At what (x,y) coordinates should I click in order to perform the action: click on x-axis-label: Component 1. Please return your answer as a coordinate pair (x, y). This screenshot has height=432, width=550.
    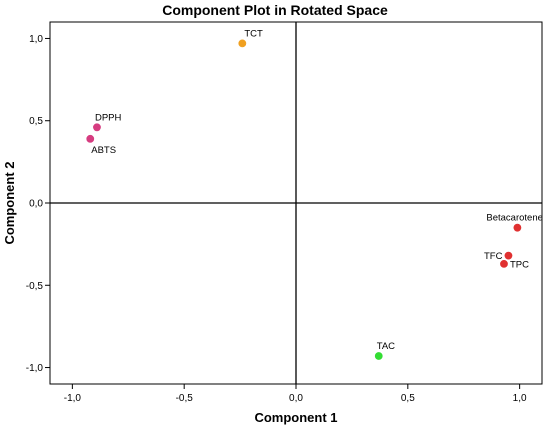
    Looking at the image, I should click on (295, 417).